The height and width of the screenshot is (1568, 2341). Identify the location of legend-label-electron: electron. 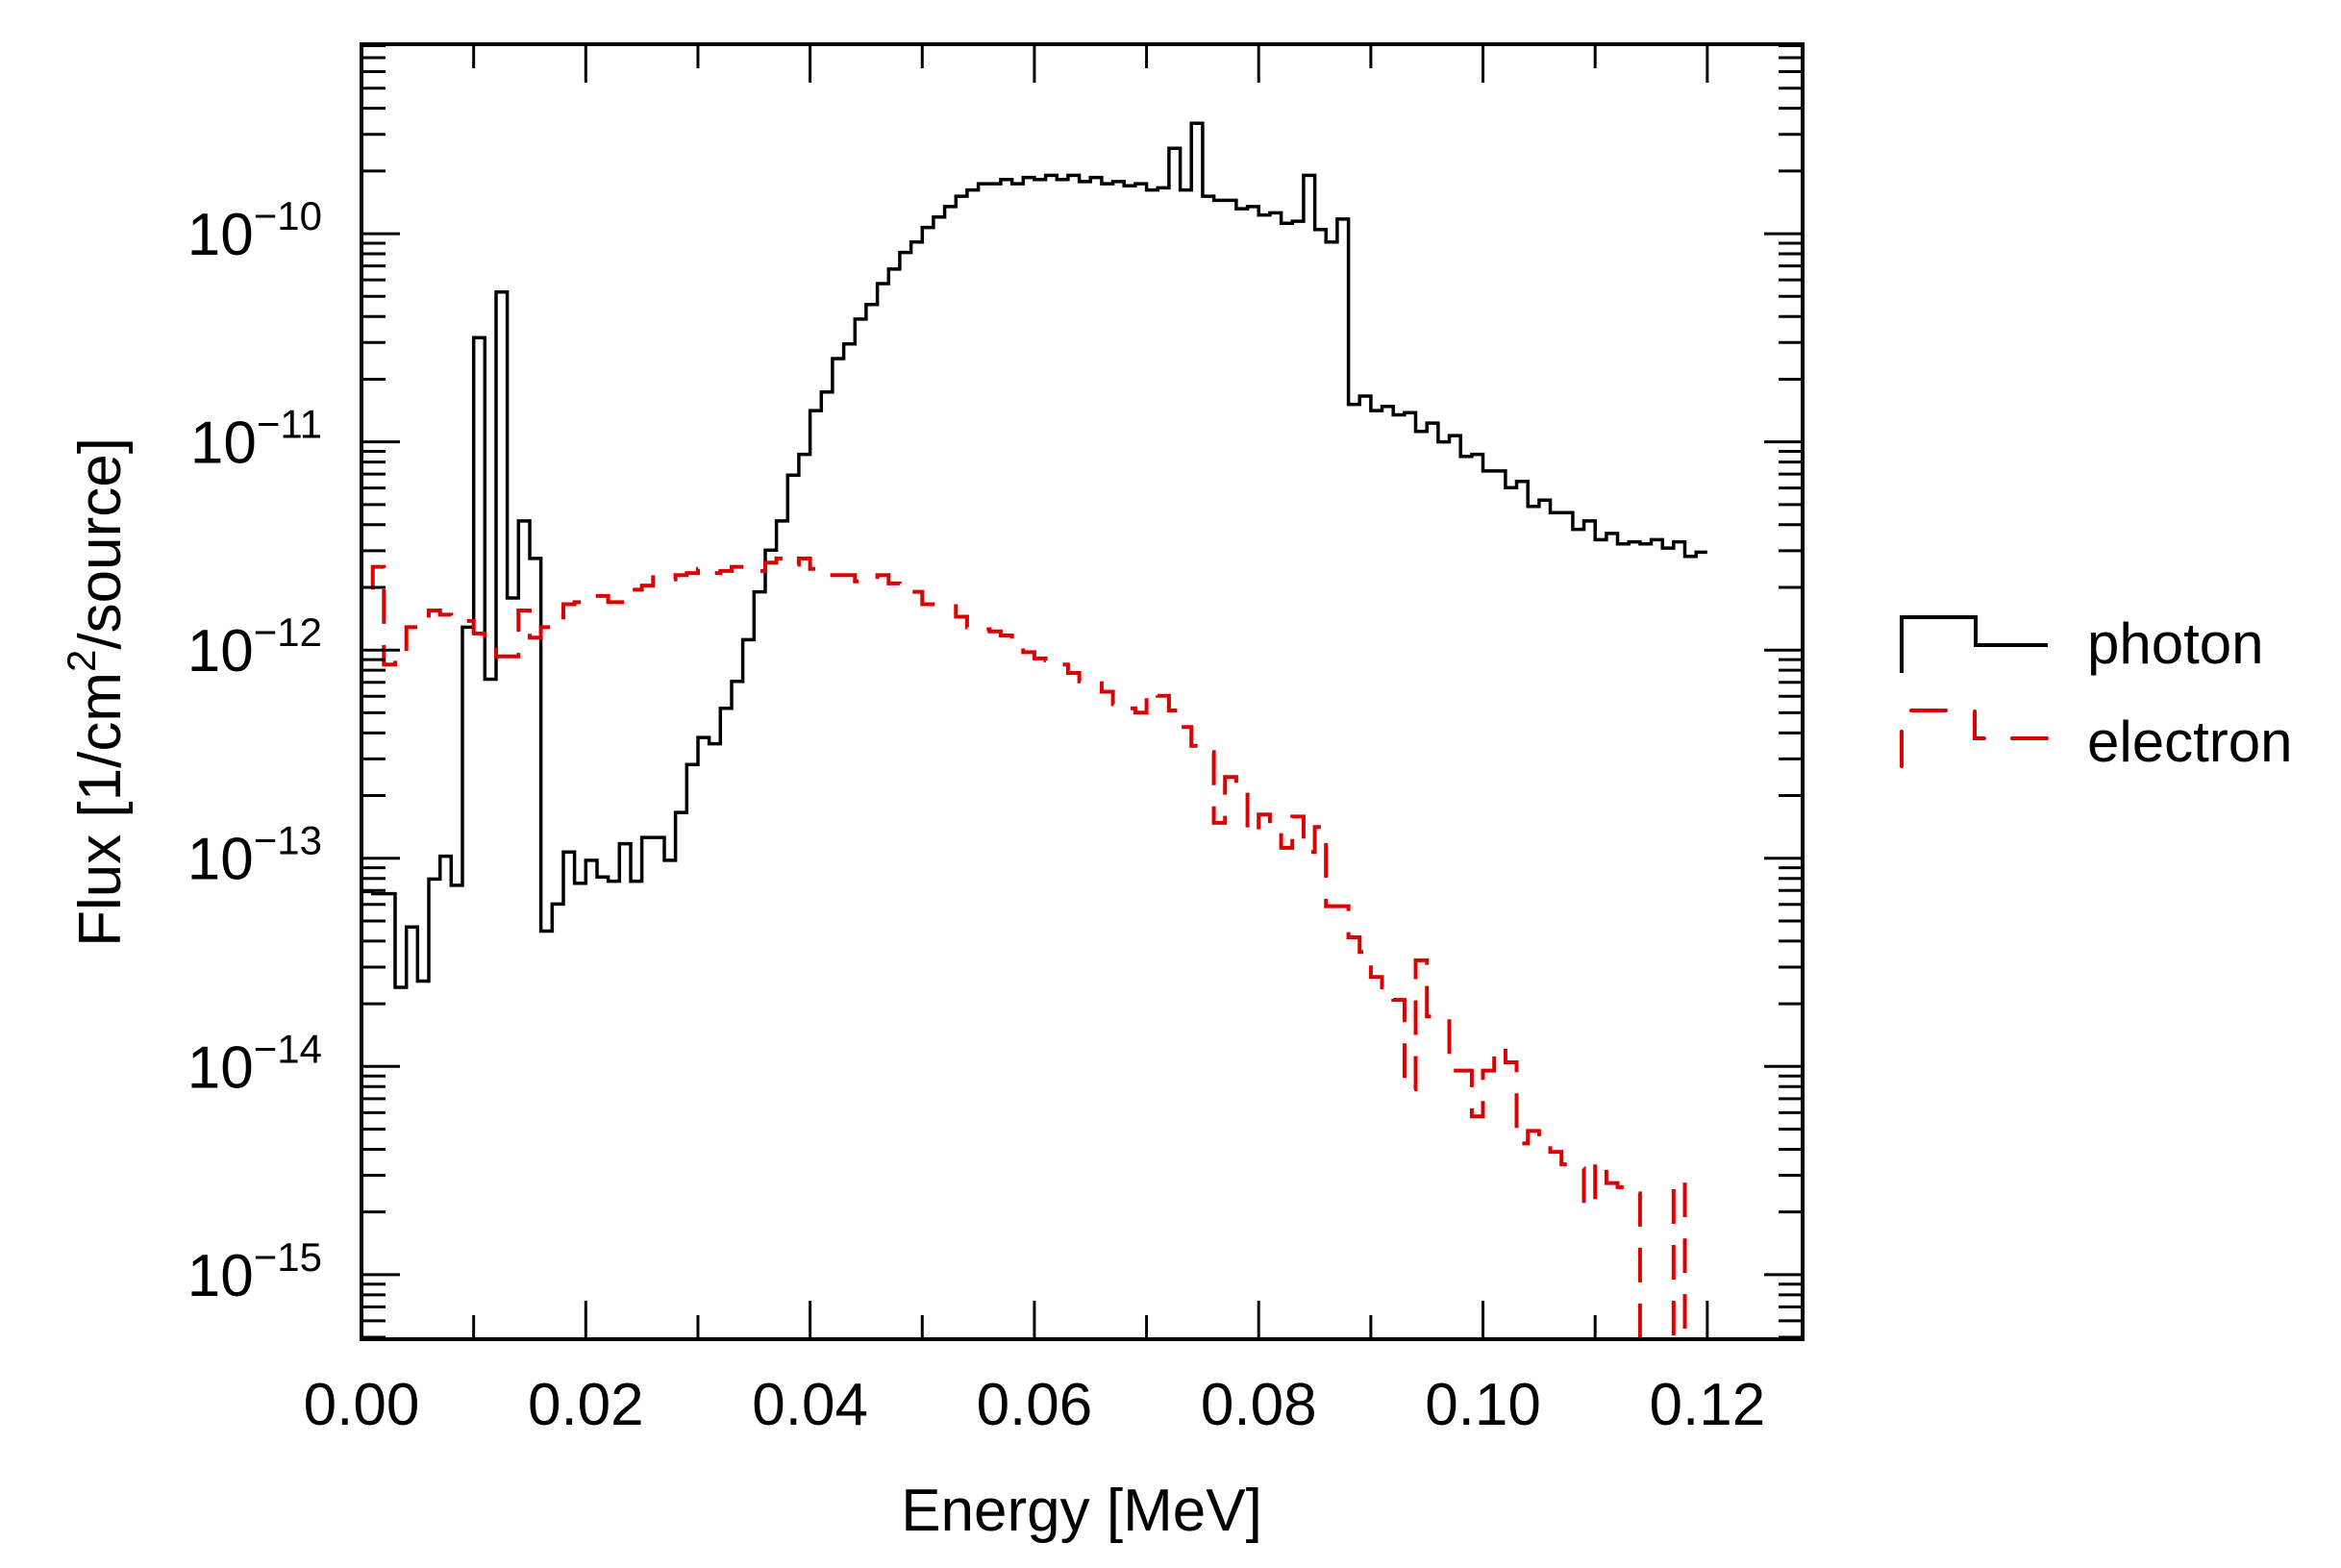
(2189, 741).